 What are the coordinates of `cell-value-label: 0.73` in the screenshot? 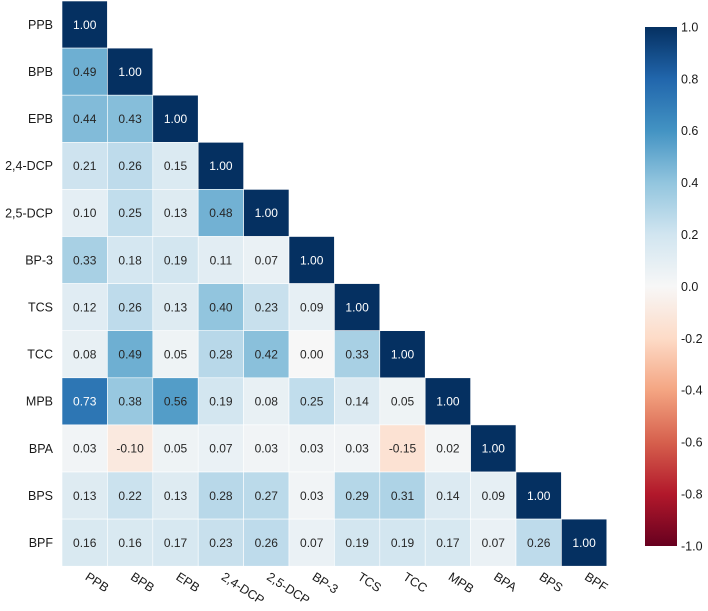 It's located at (85, 402).